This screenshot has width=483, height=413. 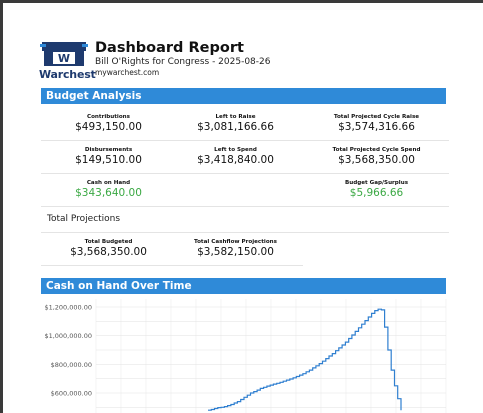 What do you see at coordinates (127, 72) in the screenshot?
I see `site-url: mywarchest.com` at bounding box center [127, 72].